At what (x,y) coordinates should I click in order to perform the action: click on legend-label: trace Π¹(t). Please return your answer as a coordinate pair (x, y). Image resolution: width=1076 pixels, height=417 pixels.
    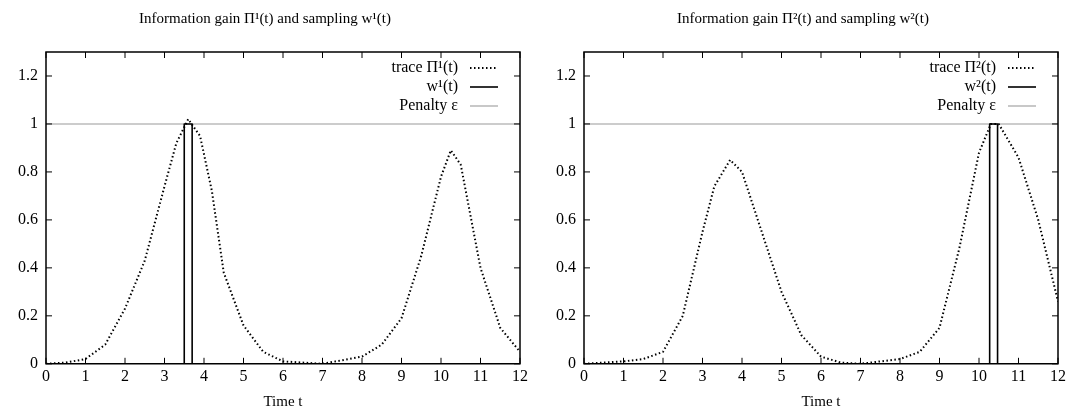
    Looking at the image, I should click on (424, 67).